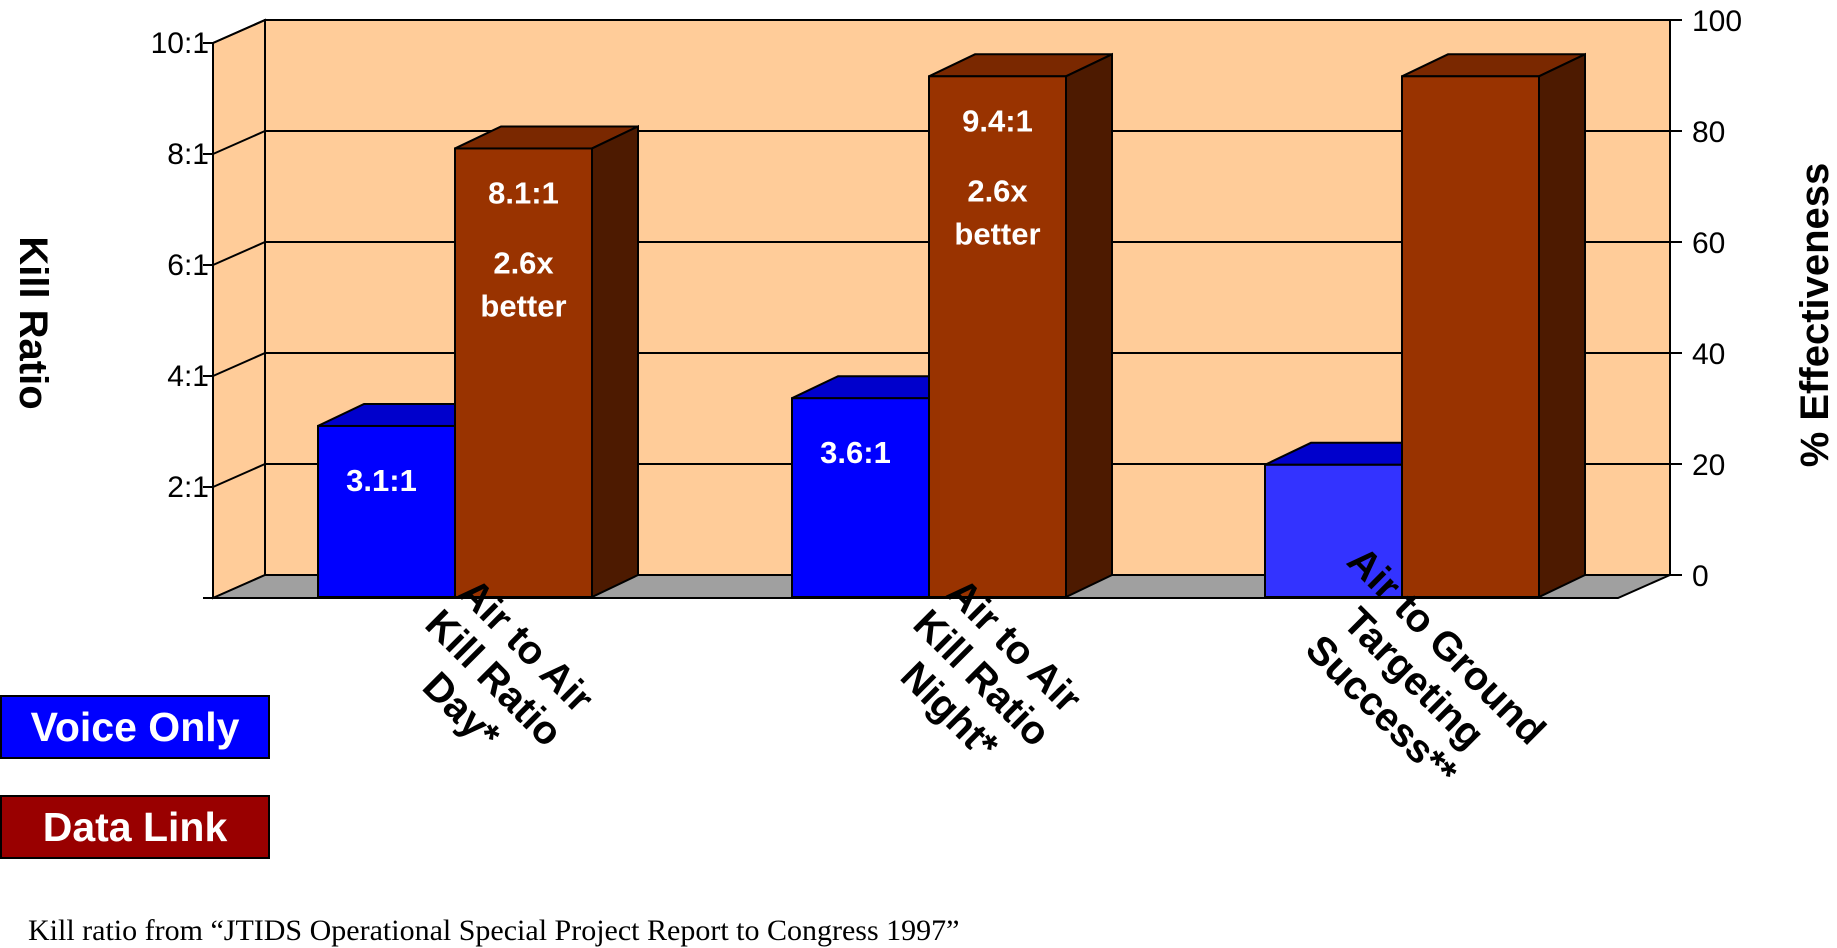 This screenshot has height=948, width=1837. What do you see at coordinates (1708, 132) in the screenshot?
I see `right-tick-label: 80` at bounding box center [1708, 132].